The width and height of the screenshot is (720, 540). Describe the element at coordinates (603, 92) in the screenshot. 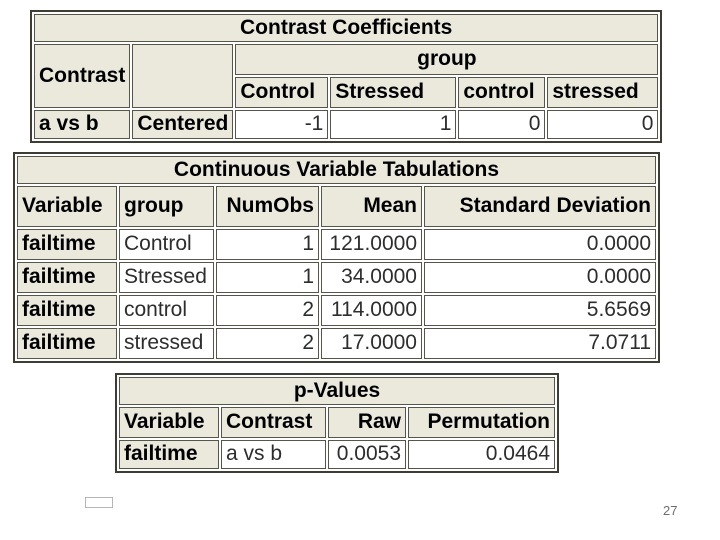

I see `group-level-header: stressed` at that location.